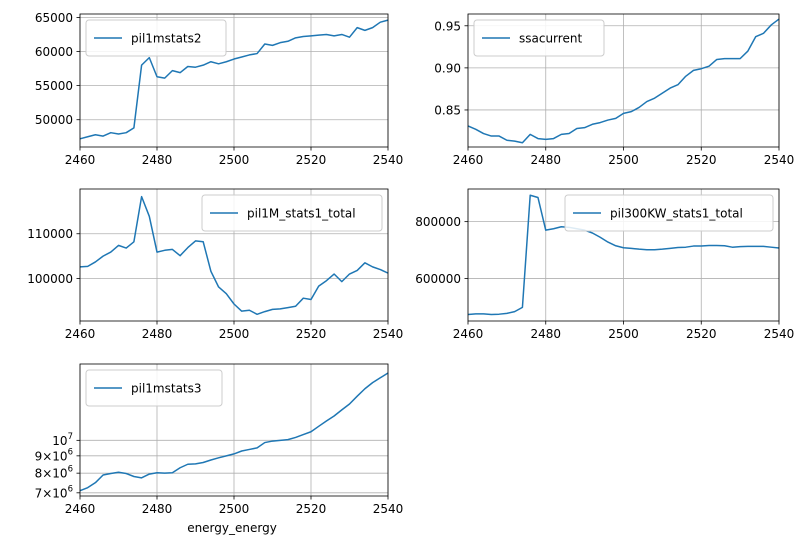 The width and height of the screenshot is (800, 554). Describe the element at coordinates (447, 68) in the screenshot. I see `y-tick-label: 0.90` at that location.